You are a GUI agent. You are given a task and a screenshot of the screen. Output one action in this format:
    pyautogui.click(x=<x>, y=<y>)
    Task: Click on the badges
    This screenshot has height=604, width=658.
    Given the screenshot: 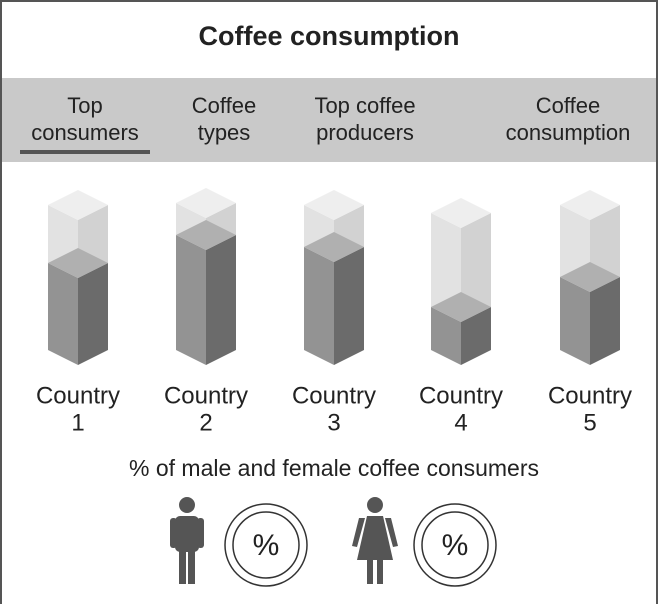 What is the action you would take?
    pyautogui.click(x=360, y=545)
    